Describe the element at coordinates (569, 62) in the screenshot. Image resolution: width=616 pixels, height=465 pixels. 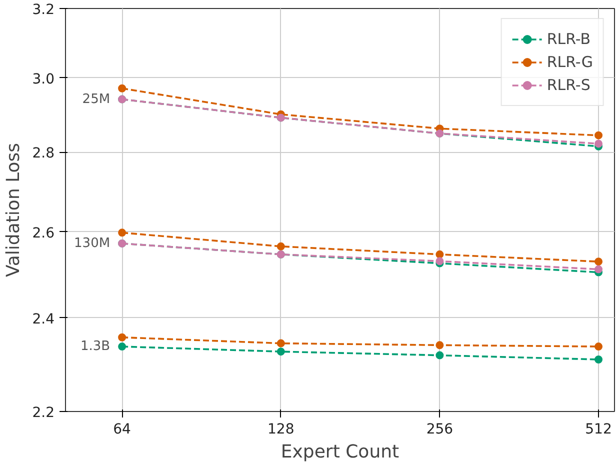
I see `legend-label: RLR-G` at that location.